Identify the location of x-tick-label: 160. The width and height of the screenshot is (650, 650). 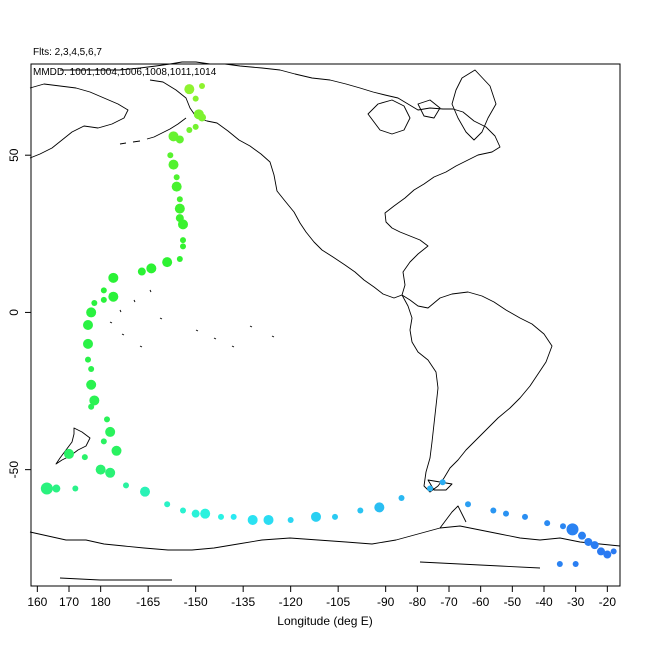
(37, 602).